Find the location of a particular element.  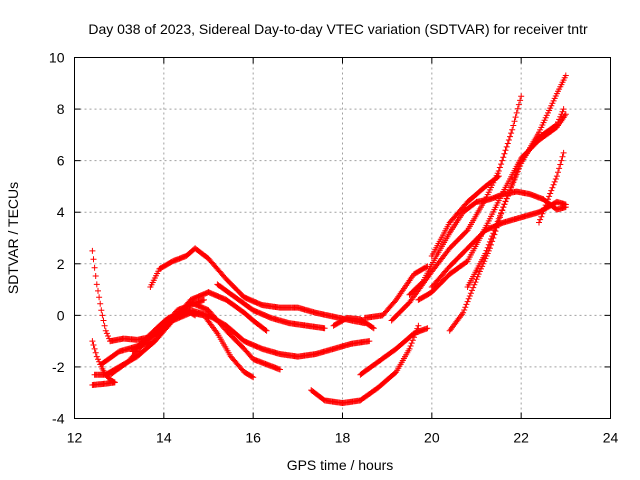

x-tick-label: 14 is located at coordinates (164, 438).